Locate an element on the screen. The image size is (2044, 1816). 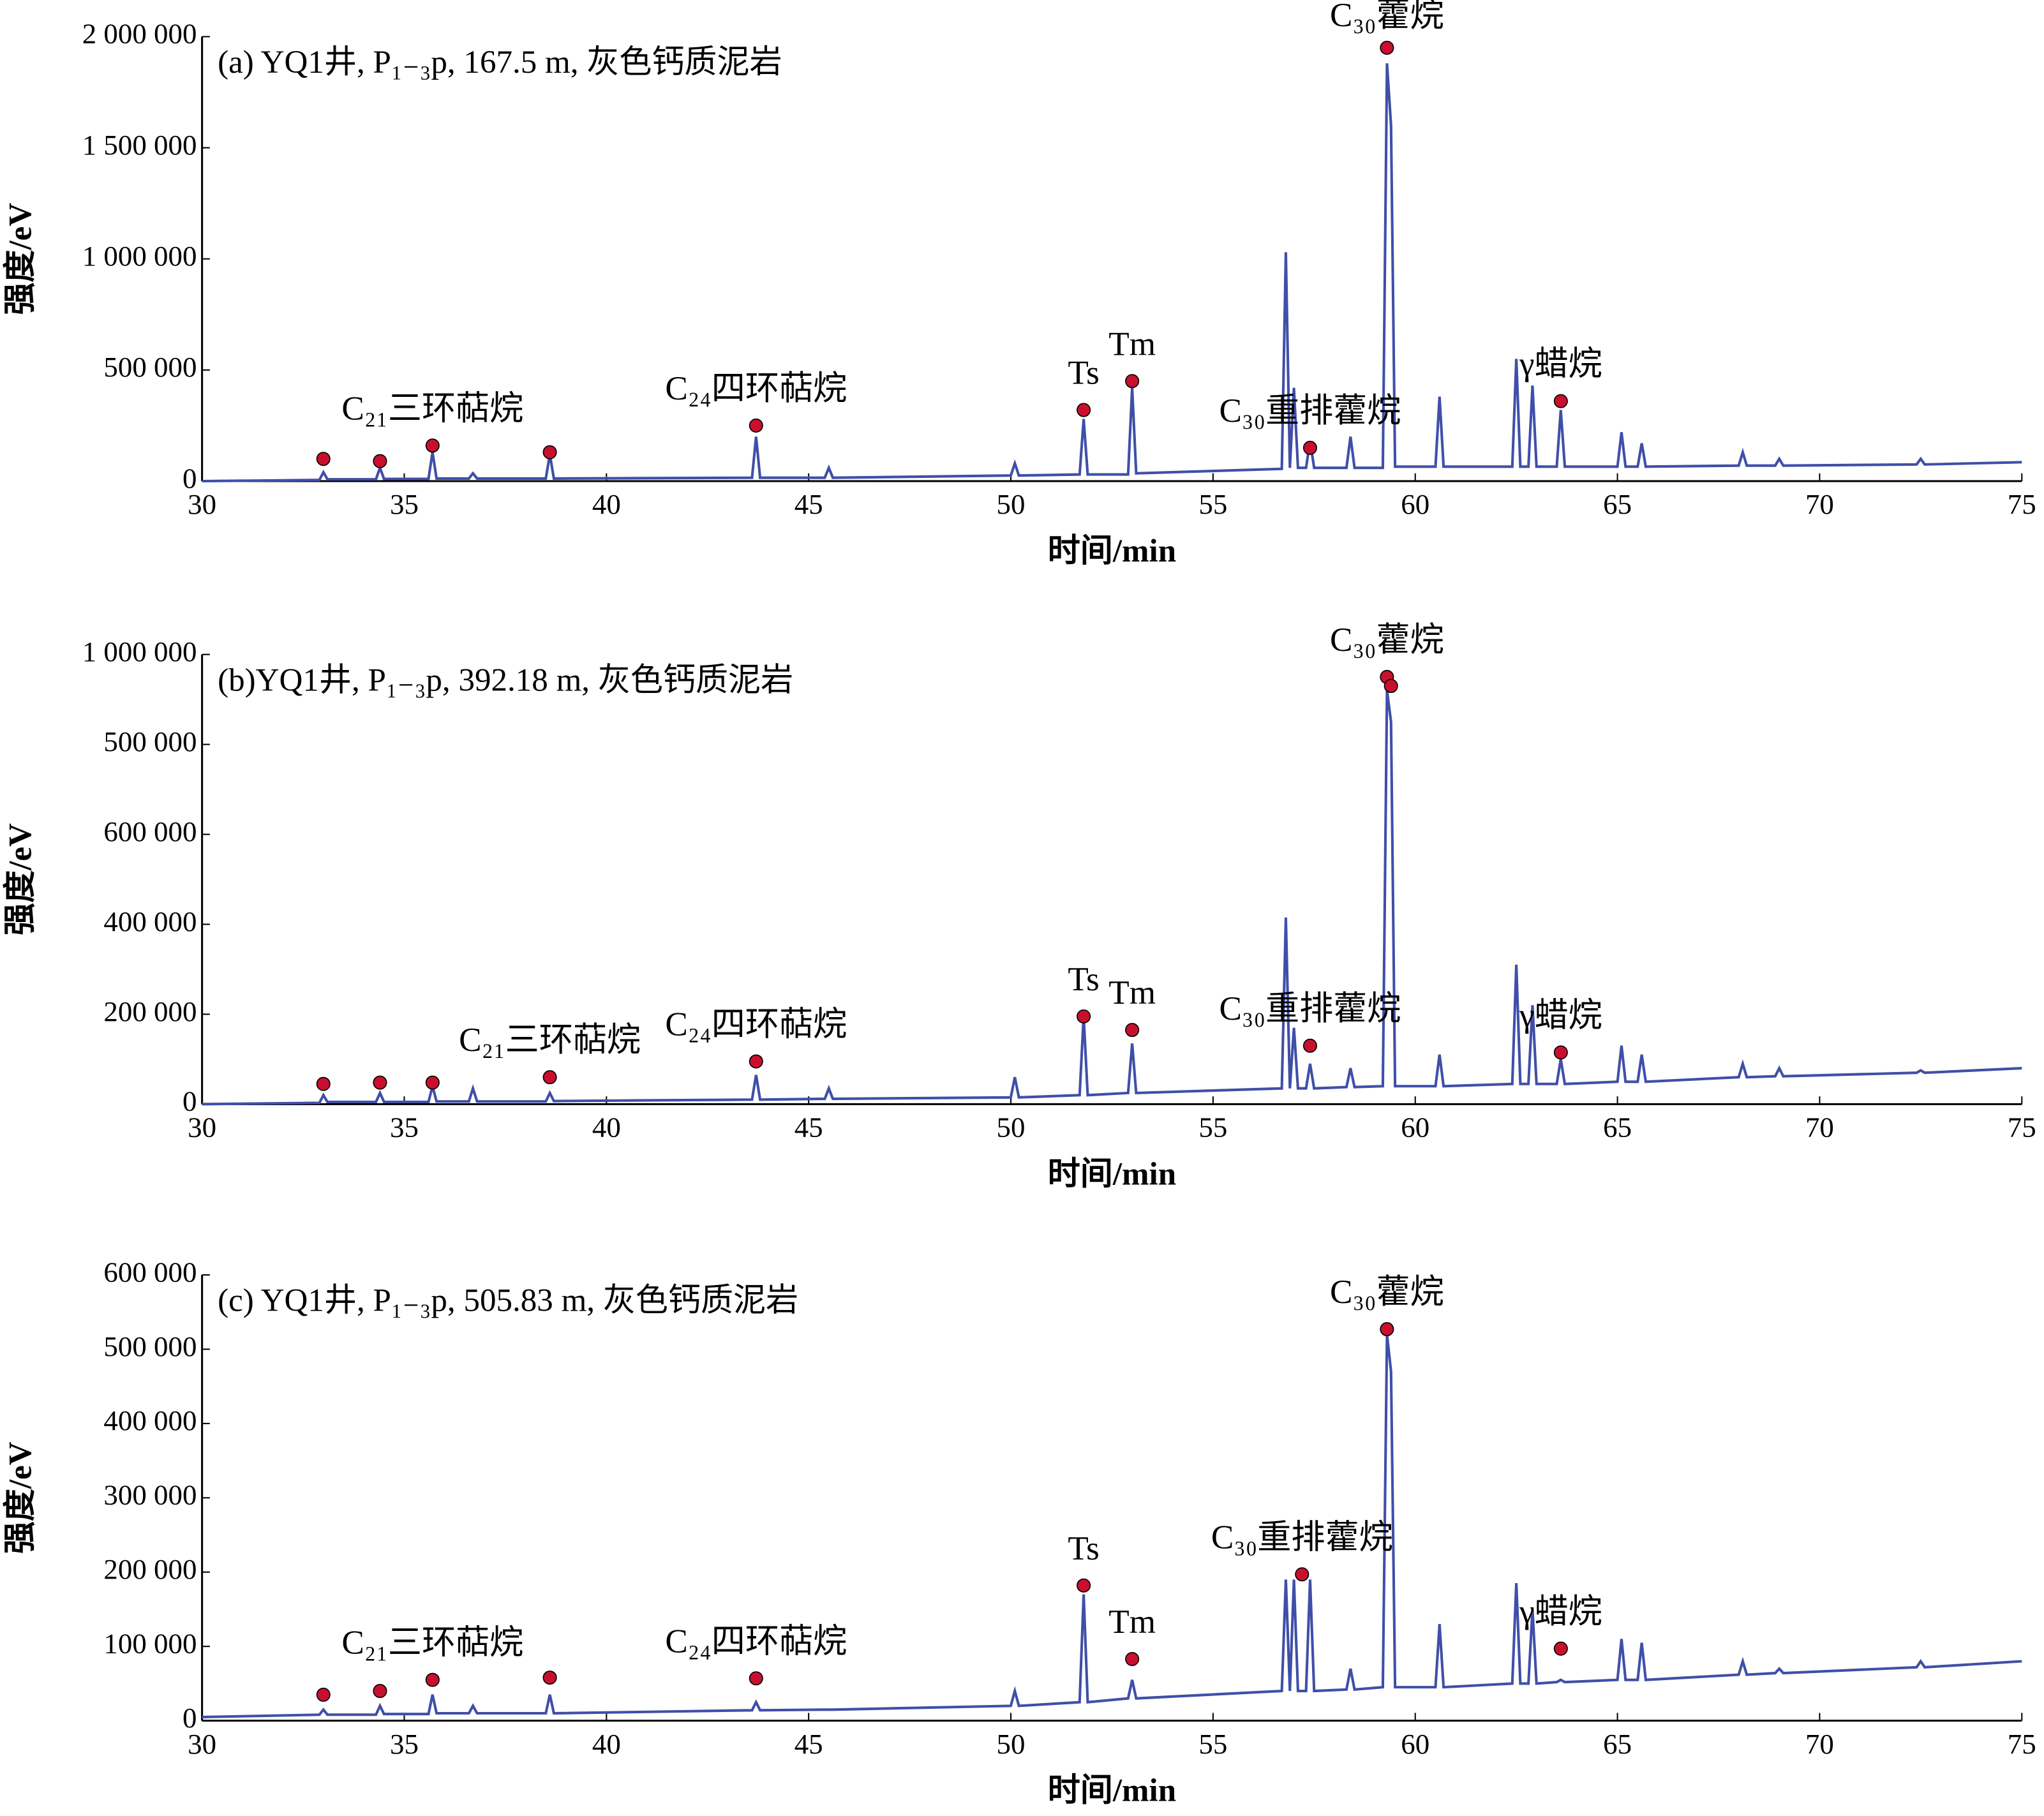
panel-title: (b)YQ1井, P₁₋₃p, 392.18 m, 灰色钙质泥岩 is located at coordinates (505, 680).